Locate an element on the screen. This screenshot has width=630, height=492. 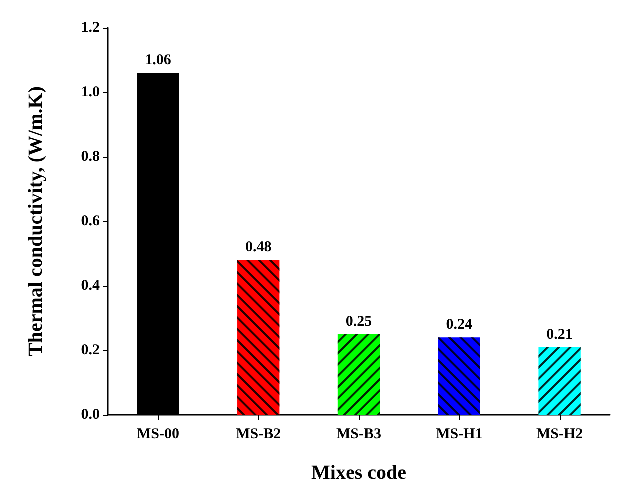
x-tick-label: MS-H1 is located at coordinates (459, 434).